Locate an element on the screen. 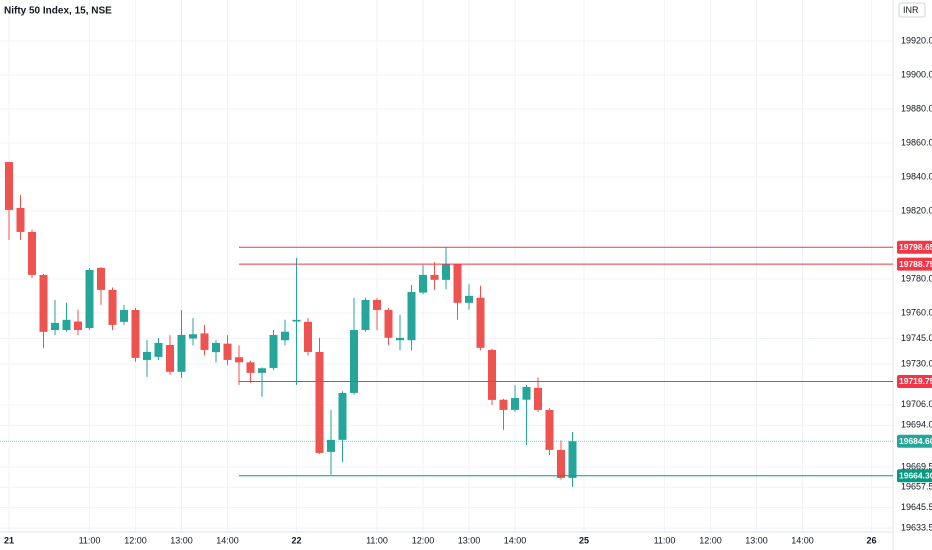 Image resolution: width=932 pixels, height=550 pixels. y-tick-label: 19706.00 is located at coordinates (916, 404).